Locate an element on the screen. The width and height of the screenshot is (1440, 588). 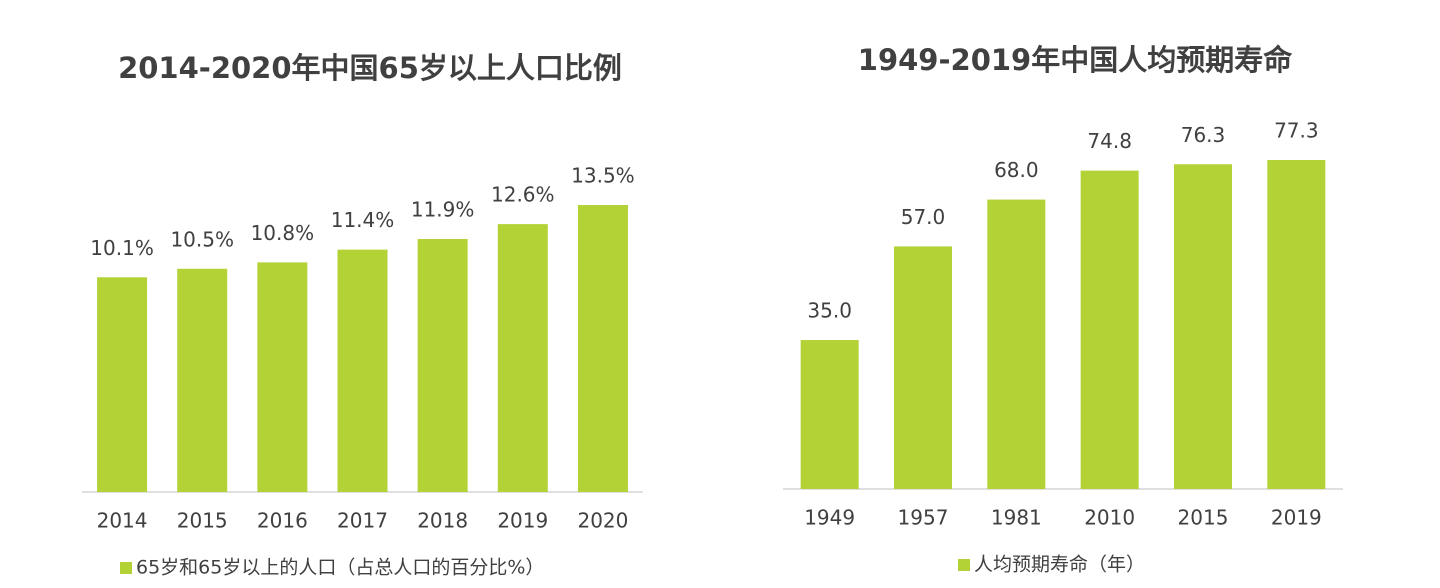
value-label: 11.4% is located at coordinates (363, 220).